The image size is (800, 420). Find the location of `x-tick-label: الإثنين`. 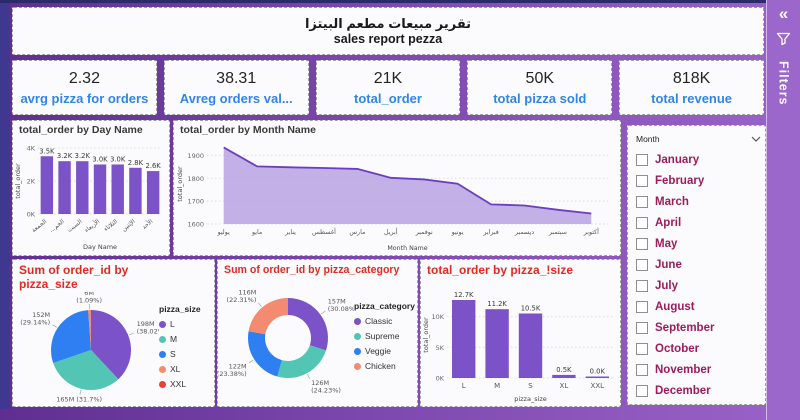

x-tick-label: الإثنين is located at coordinates (129, 225).